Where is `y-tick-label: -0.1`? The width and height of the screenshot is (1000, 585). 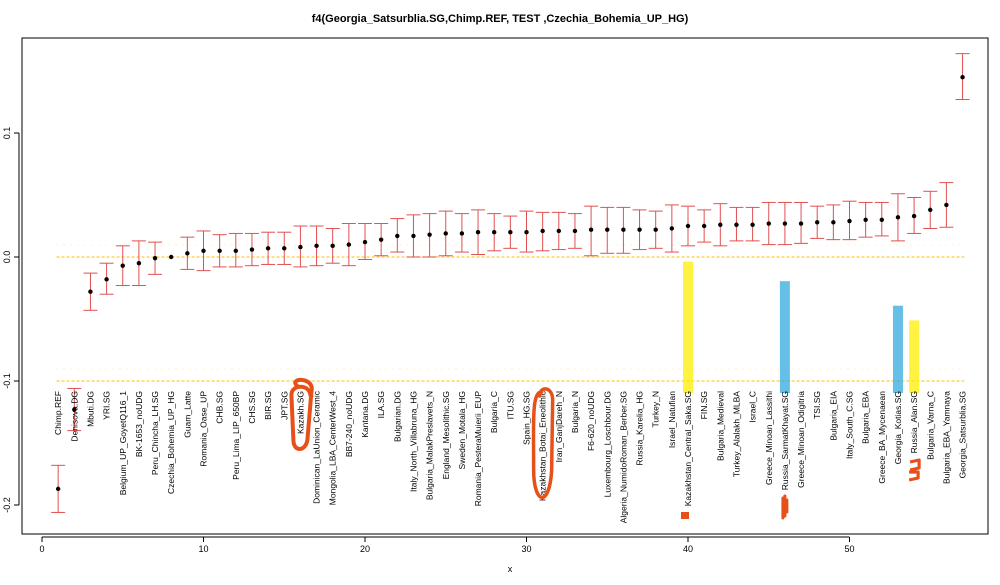
y-tick-label: -0.1 is located at coordinates (7, 381).